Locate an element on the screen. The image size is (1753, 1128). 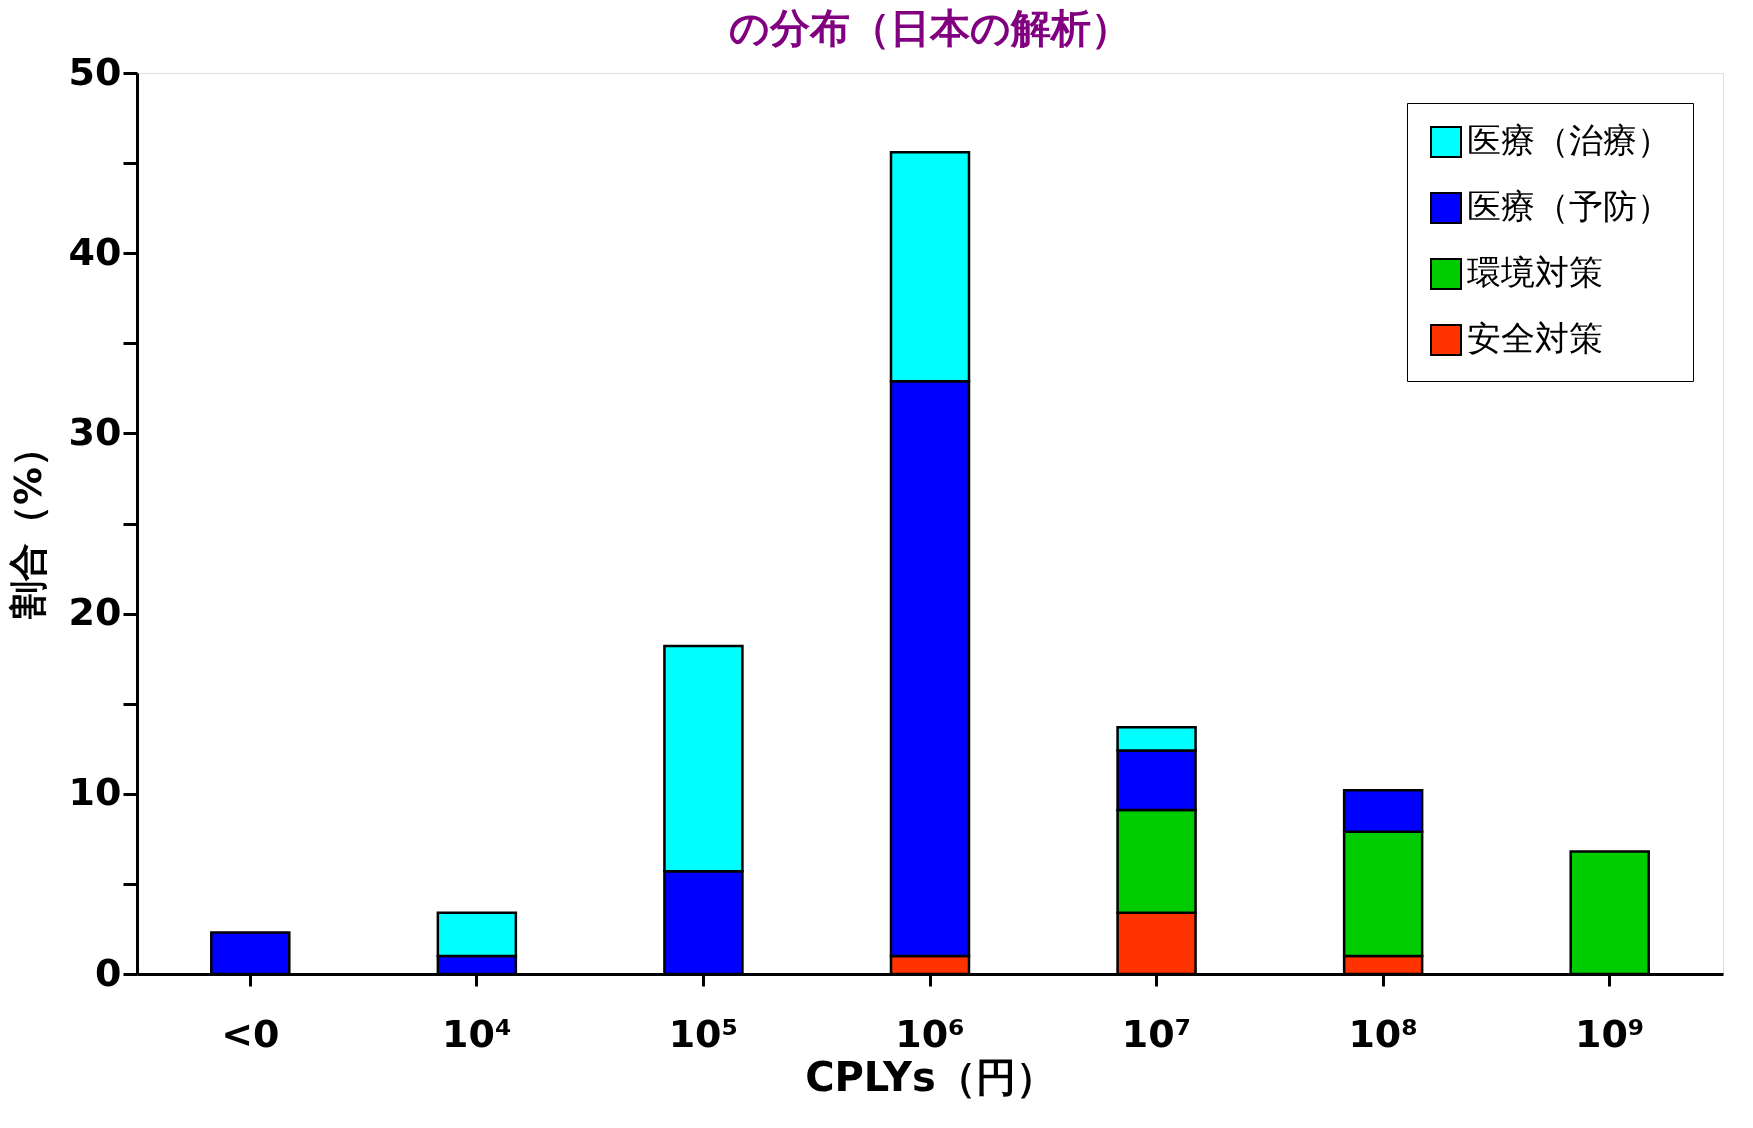
x-tick-label: 10⁶ is located at coordinates (930, 1033).